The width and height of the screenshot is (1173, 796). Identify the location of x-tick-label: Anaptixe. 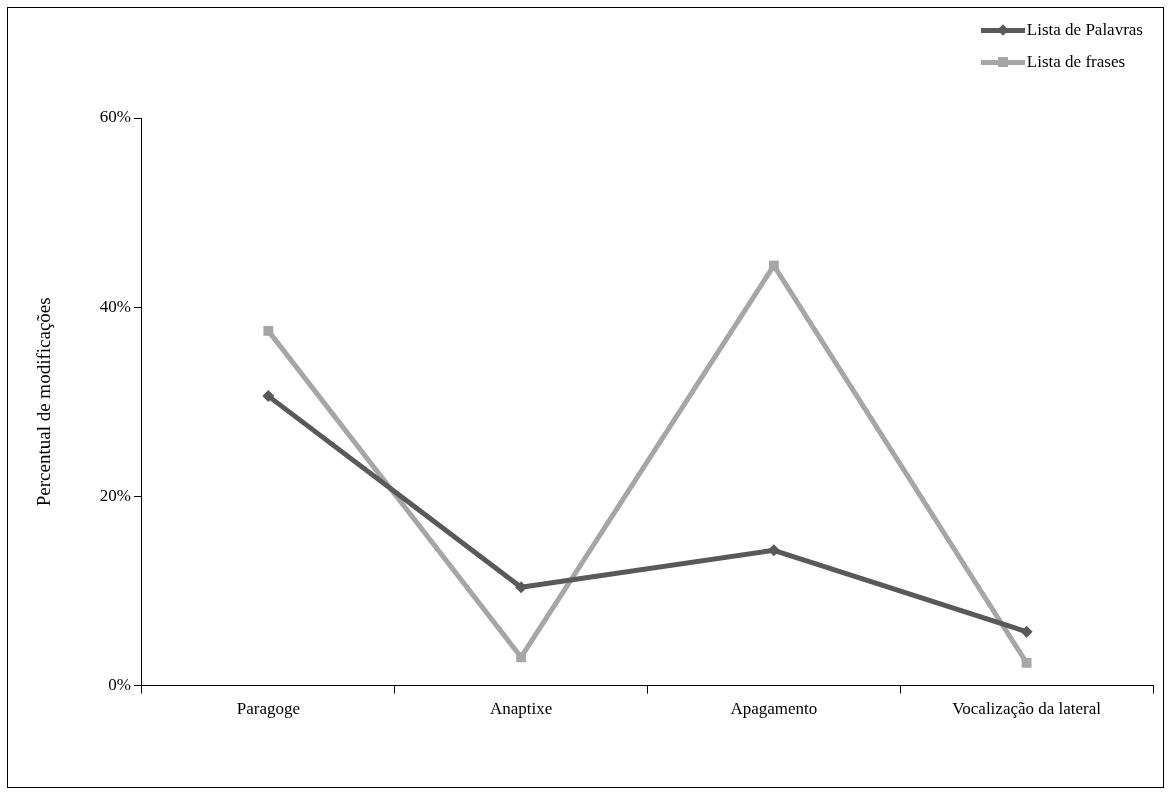
(521, 709).